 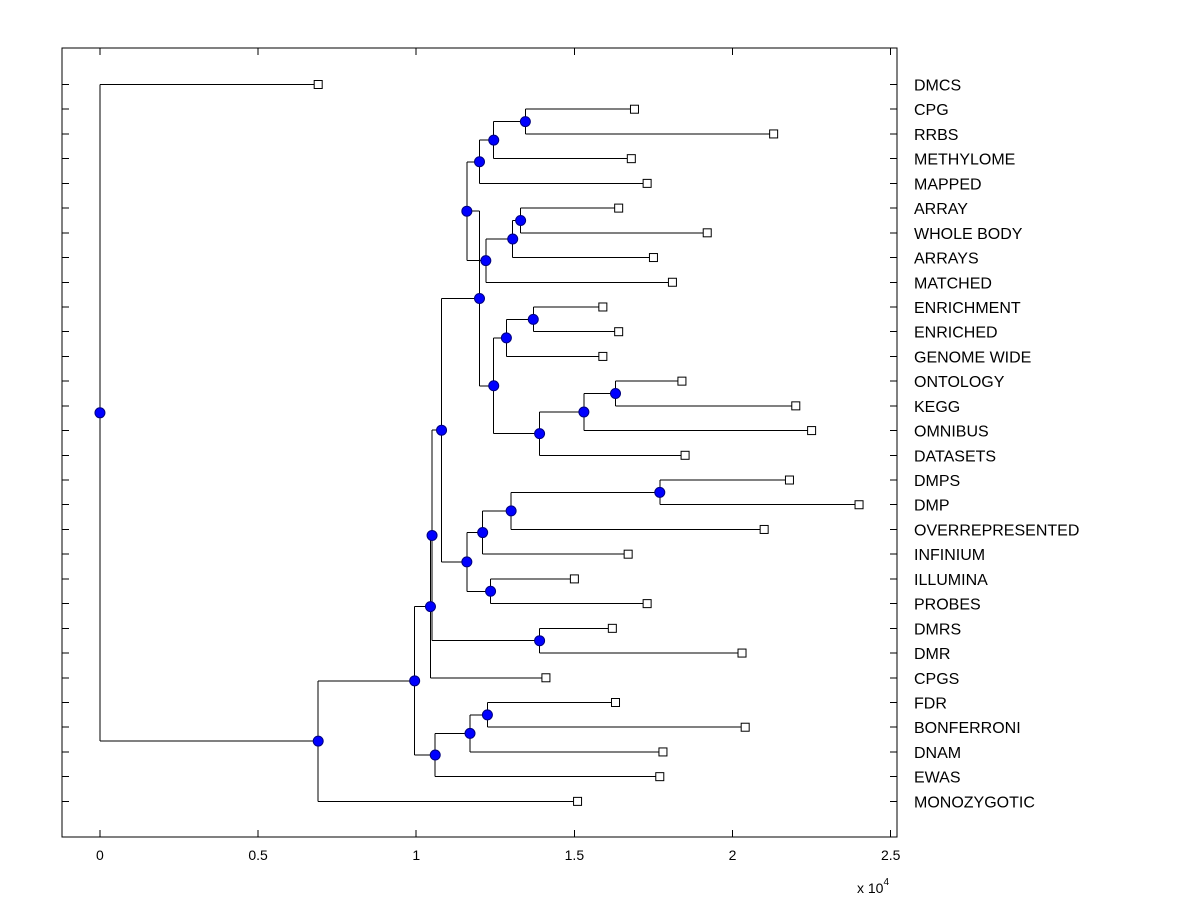 I want to click on leaf-label: PROBES, so click(x=947, y=605).